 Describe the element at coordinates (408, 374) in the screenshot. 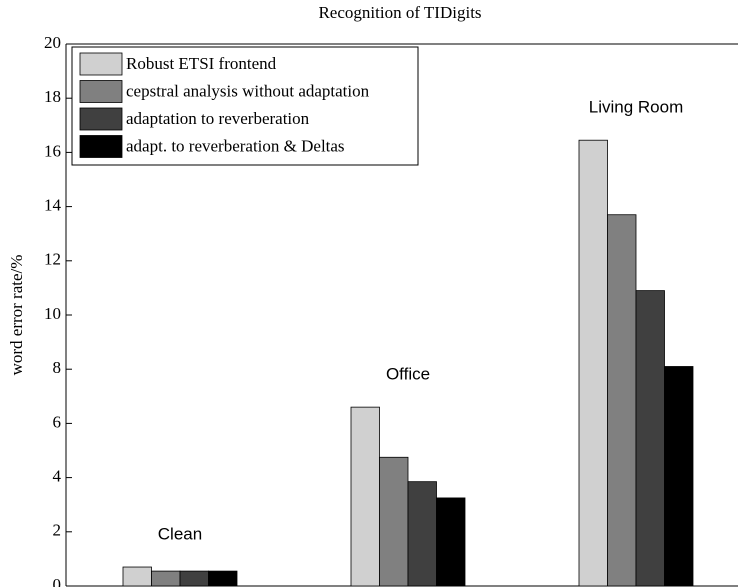

I see `group-label: Office` at that location.